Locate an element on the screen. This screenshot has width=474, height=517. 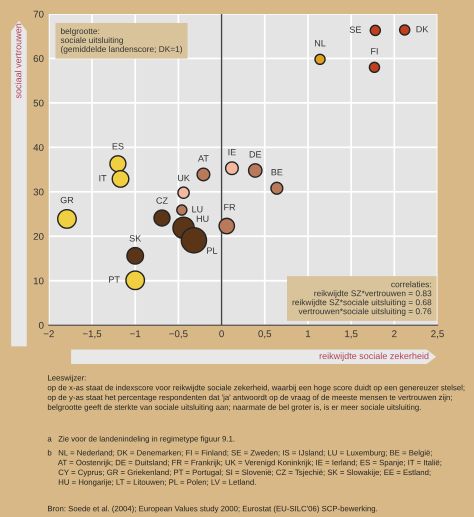
series-label: AT is located at coordinates (203, 158).